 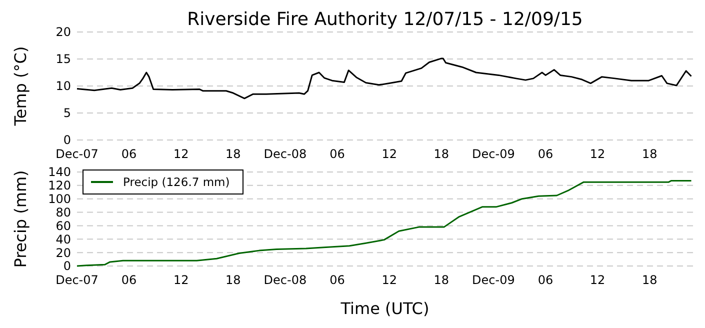 What do you see at coordinates (20, 219) in the screenshot?
I see `y-axis-title: Precip (mm)` at bounding box center [20, 219].